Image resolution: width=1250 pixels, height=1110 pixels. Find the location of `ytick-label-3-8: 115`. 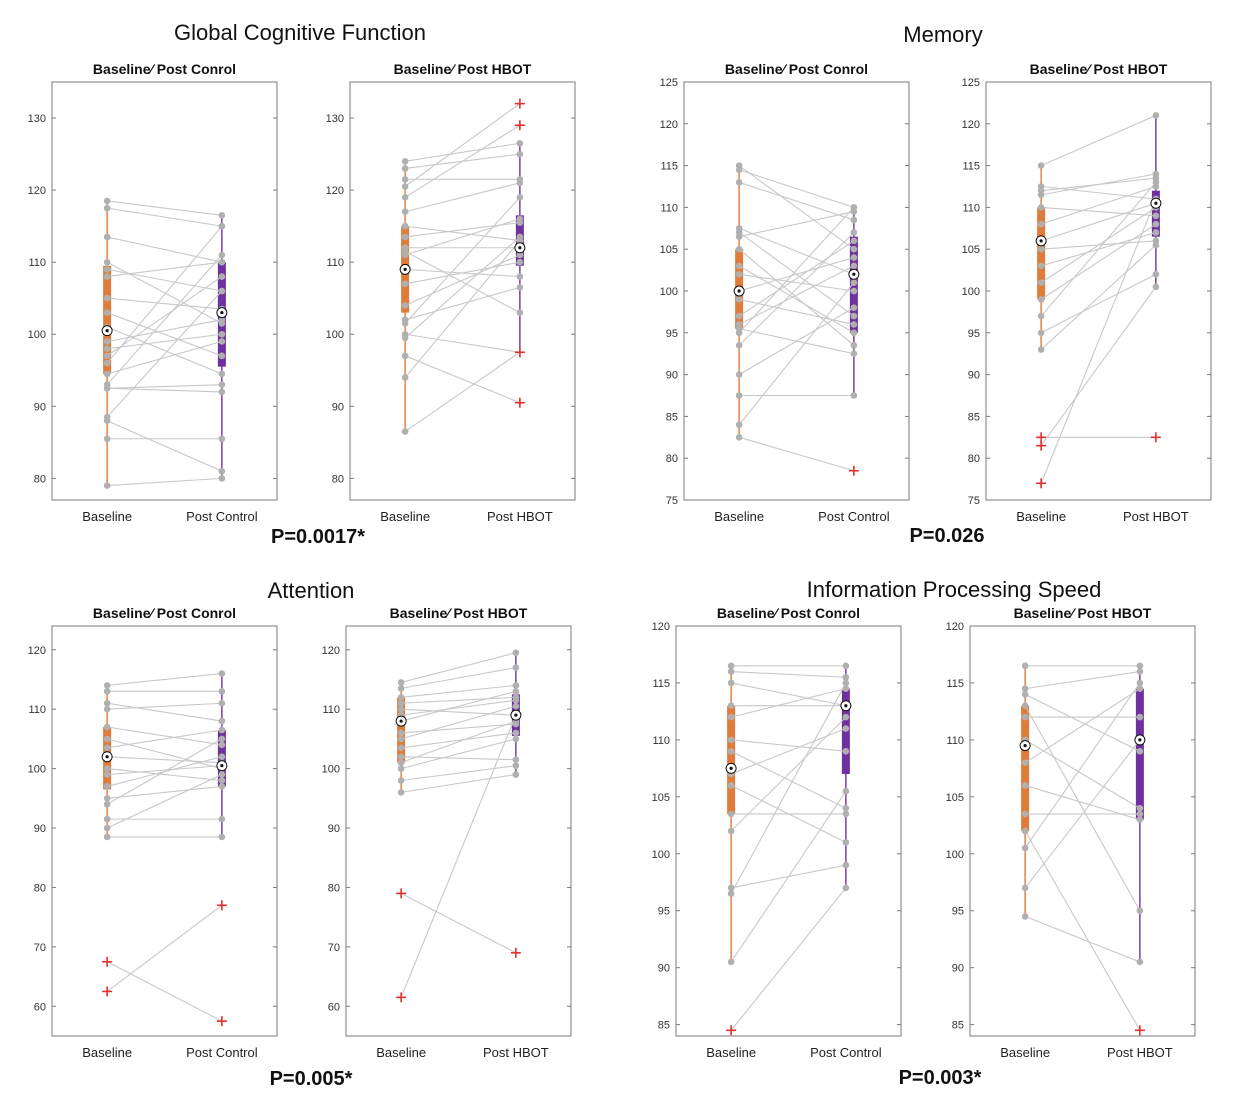

ytick-label-3-8: 115 is located at coordinates (971, 167).